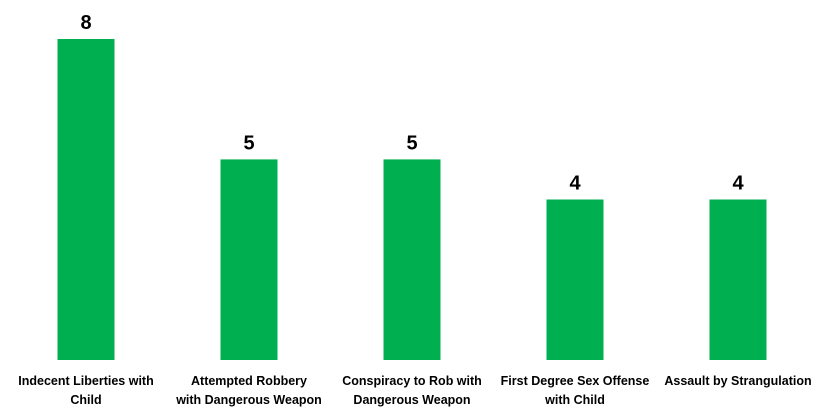 This screenshot has height=411, width=831. What do you see at coordinates (85, 400) in the screenshot?
I see `category-label-0-line-1: Child` at bounding box center [85, 400].